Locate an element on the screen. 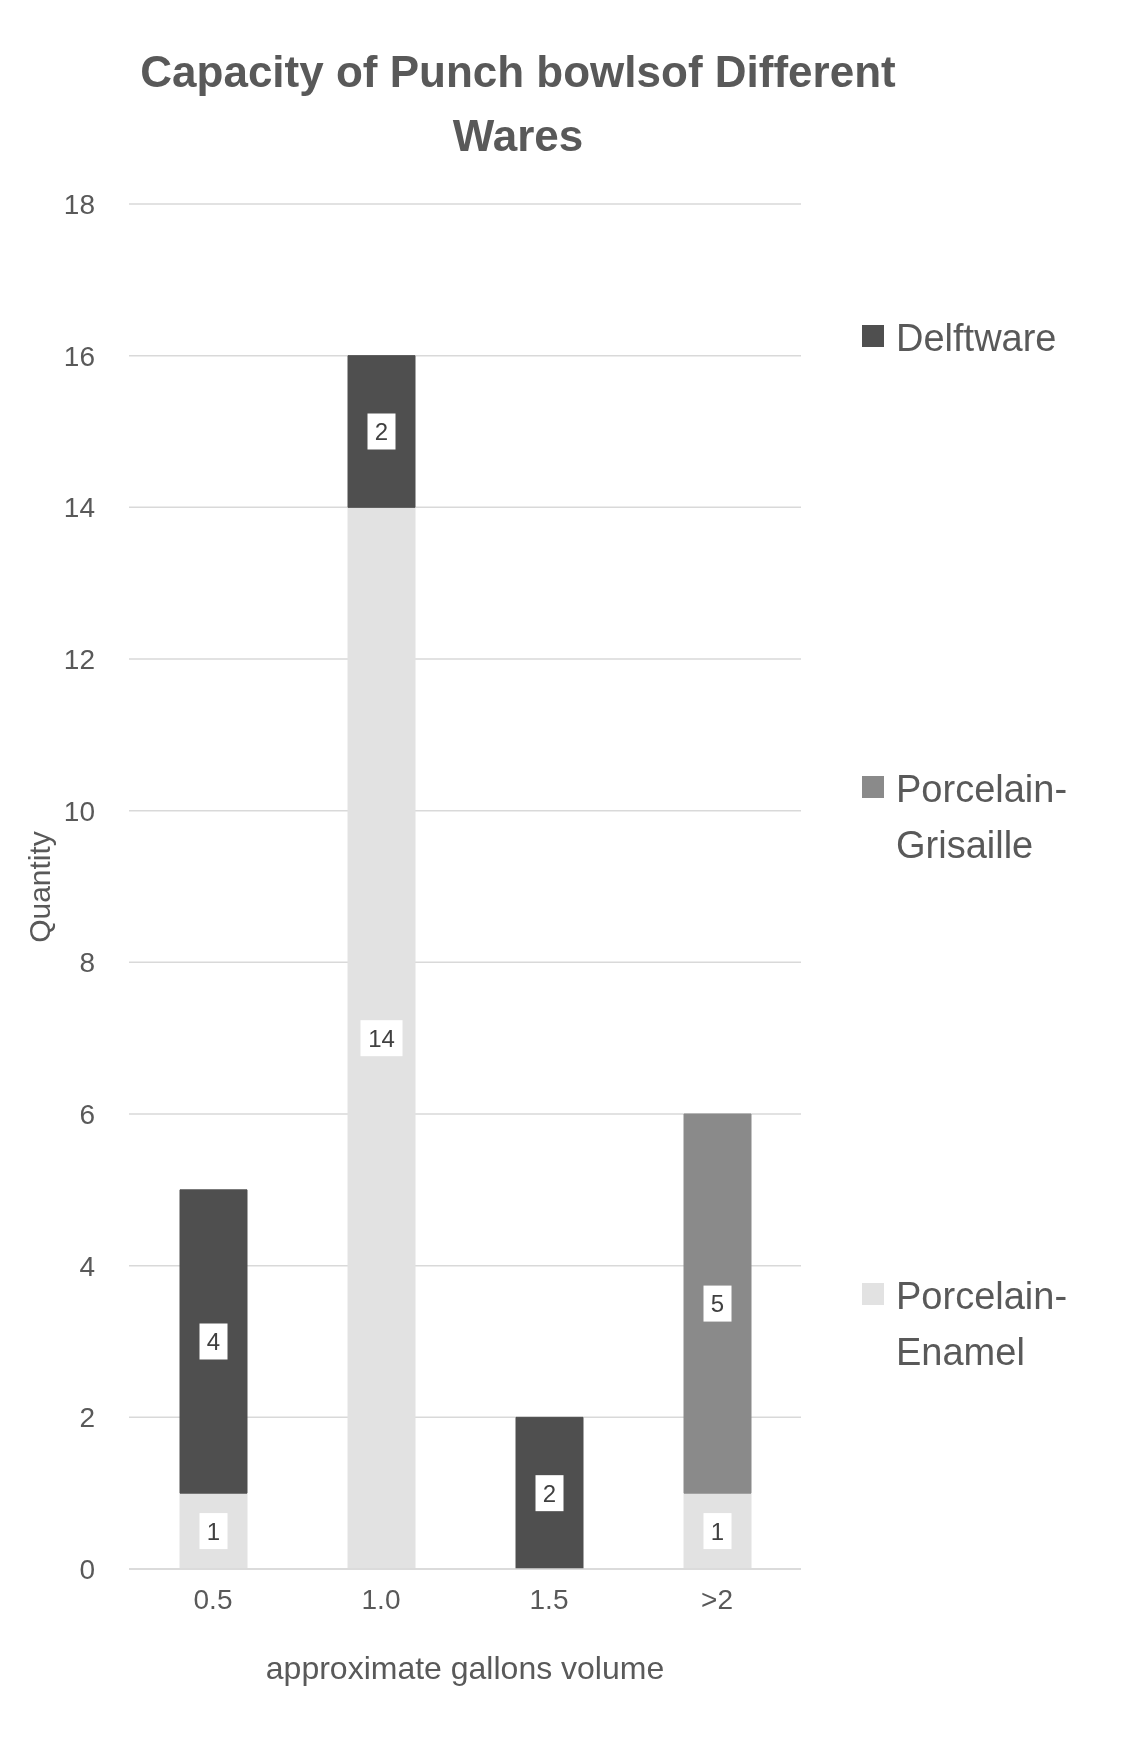 The width and height of the screenshot is (1139, 1756). data-label: 14 is located at coordinates (381, 1038).